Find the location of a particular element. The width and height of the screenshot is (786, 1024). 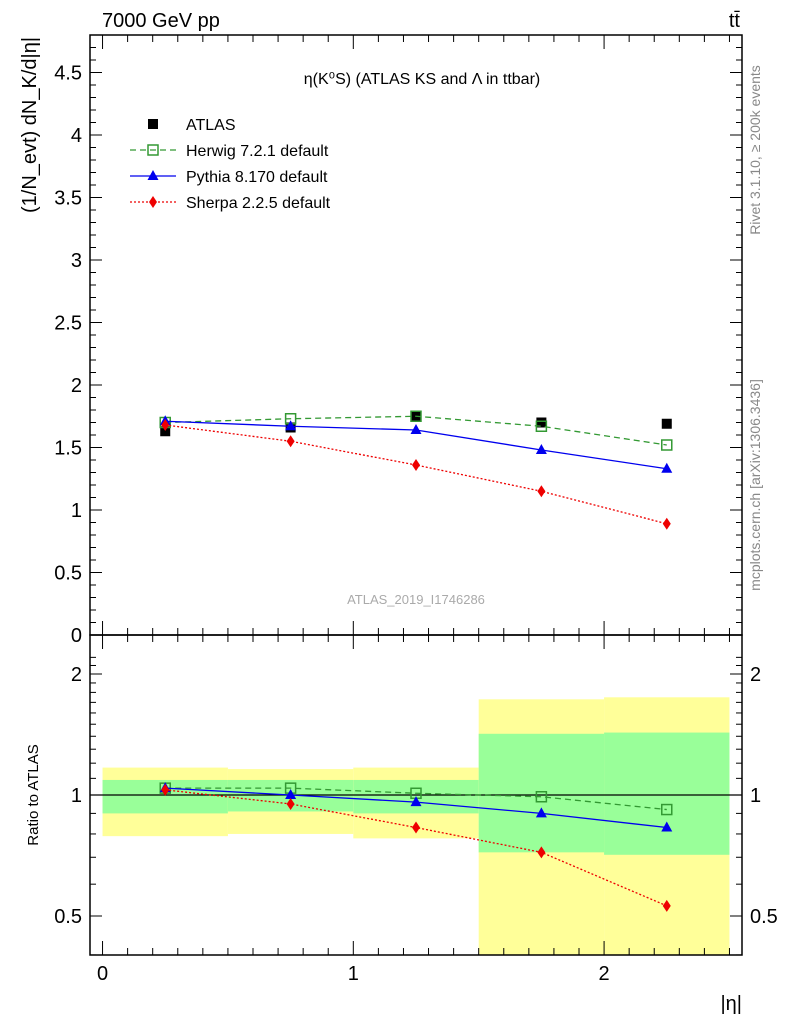

ratio-series-group is located at coordinates (416, 847).